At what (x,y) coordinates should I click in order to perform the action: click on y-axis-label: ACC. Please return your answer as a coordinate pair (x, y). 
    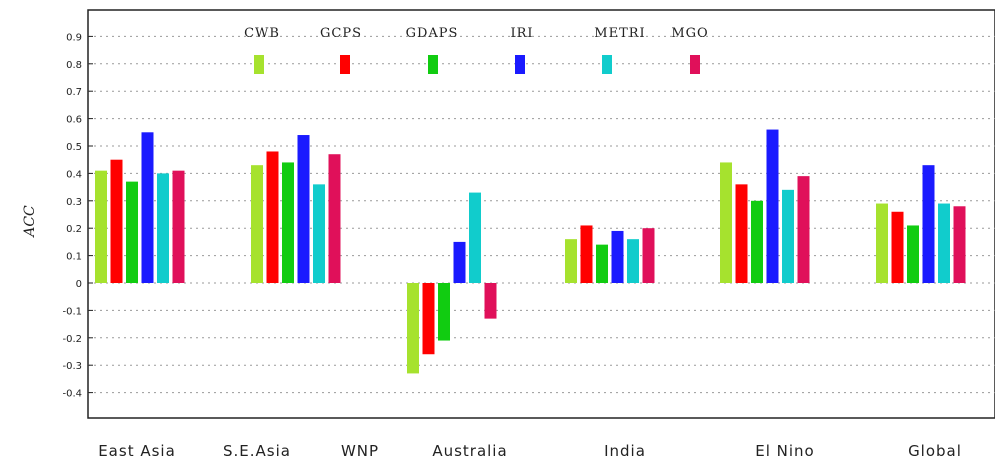
    Looking at the image, I should click on (30, 222).